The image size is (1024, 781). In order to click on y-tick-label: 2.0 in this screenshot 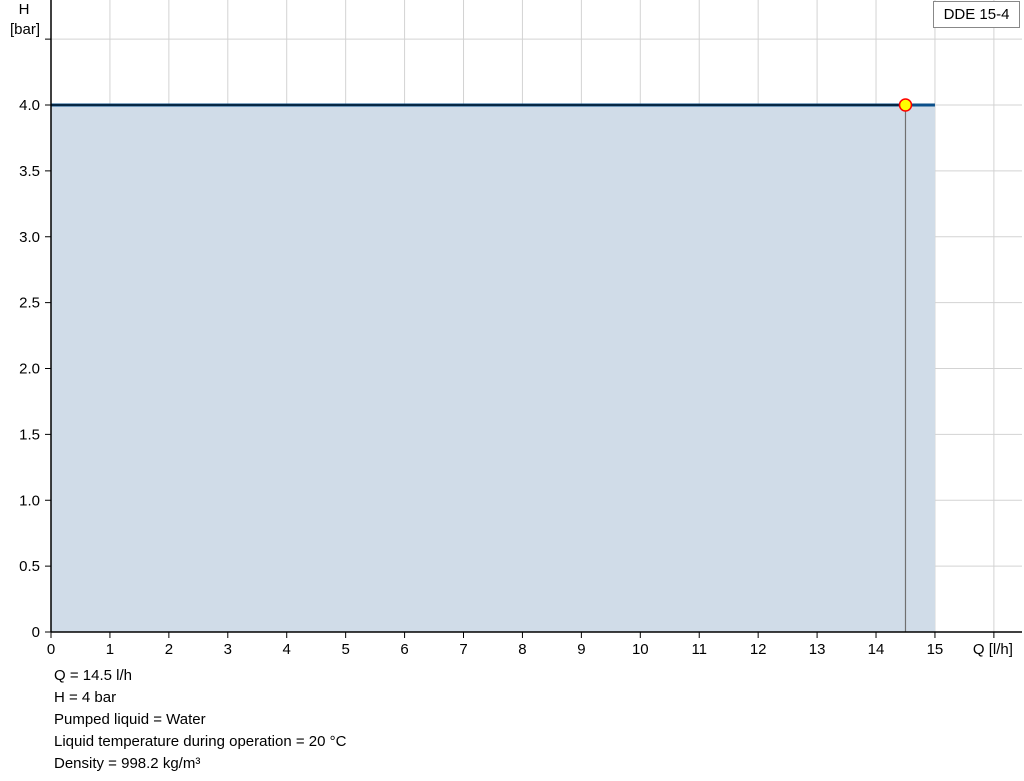, I will do `click(29, 369)`.